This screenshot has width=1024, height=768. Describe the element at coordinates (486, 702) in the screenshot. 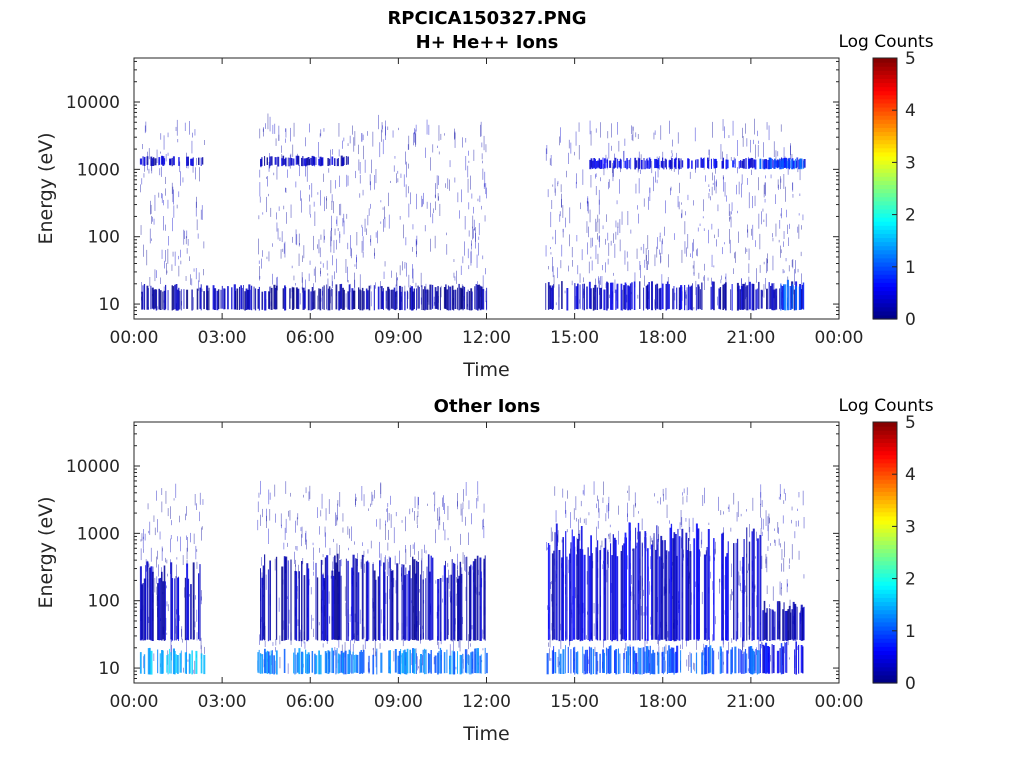

I see `x-tick-label: 12:00` at that location.